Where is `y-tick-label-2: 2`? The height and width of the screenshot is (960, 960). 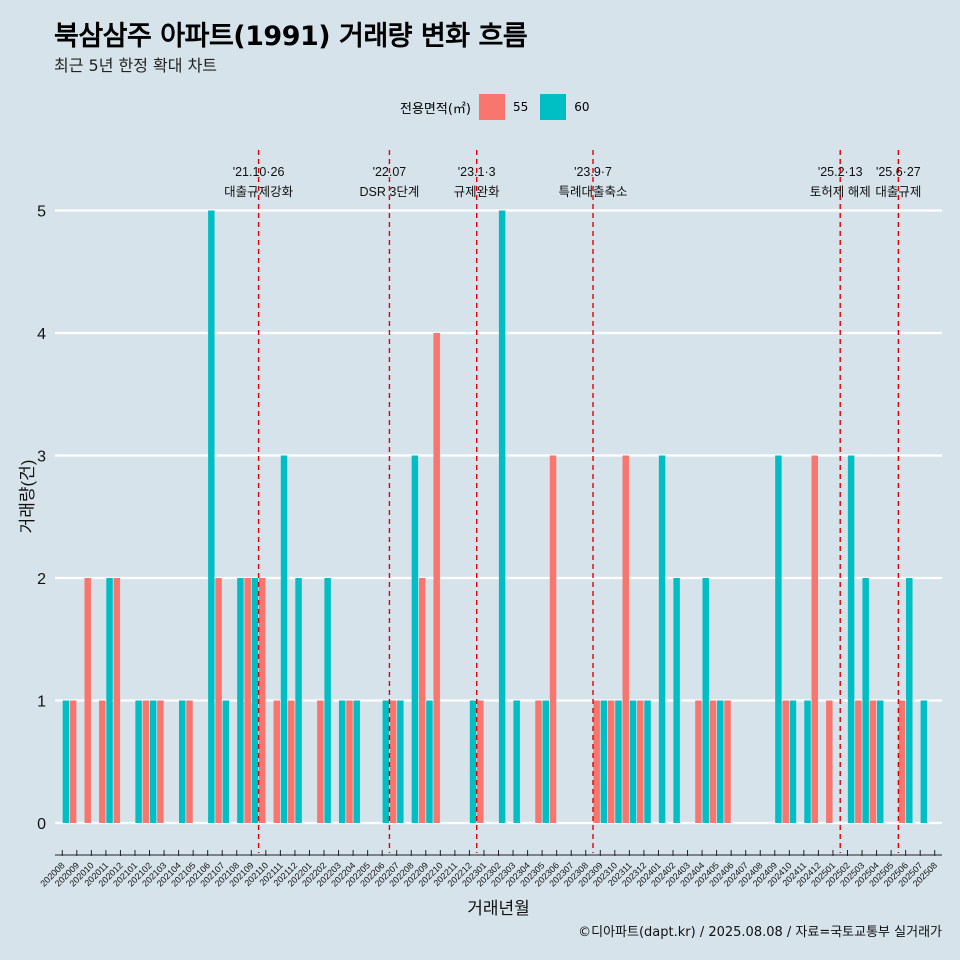
y-tick-label-2: 2 is located at coordinates (41, 579).